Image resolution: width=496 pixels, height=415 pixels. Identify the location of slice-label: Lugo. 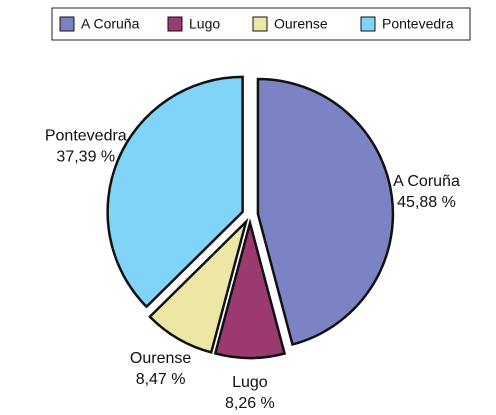
(250, 382).